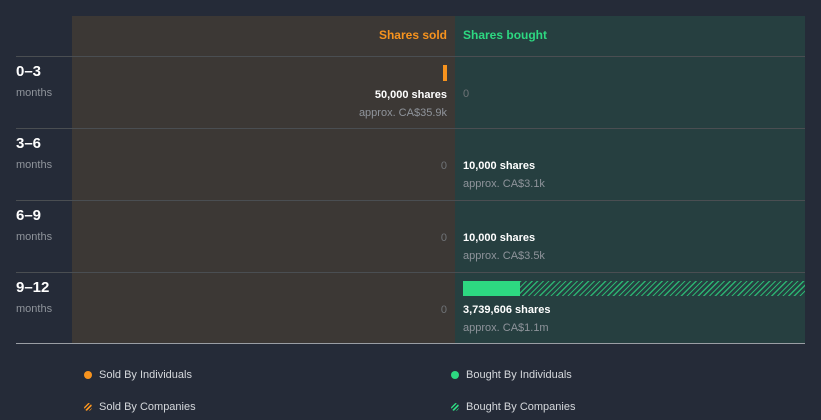 The width and height of the screenshot is (821, 420). I want to click on shares-sold-header: Shares sold, so click(412, 35).